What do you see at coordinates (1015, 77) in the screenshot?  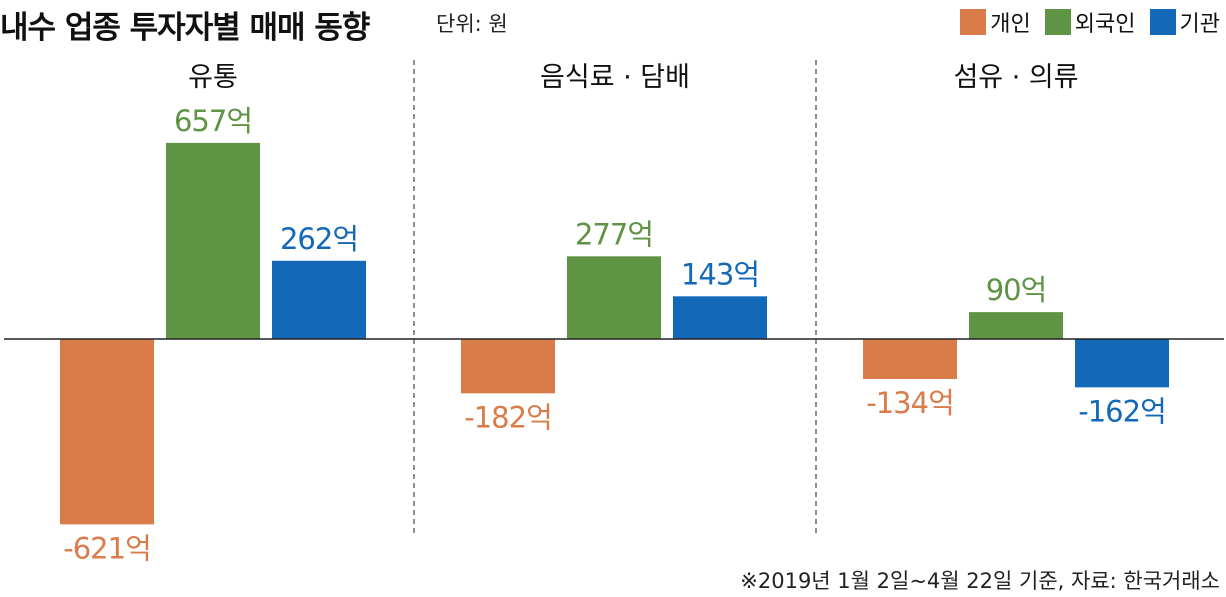 I see `category-label-3: 섬유 · 의류` at bounding box center [1015, 77].